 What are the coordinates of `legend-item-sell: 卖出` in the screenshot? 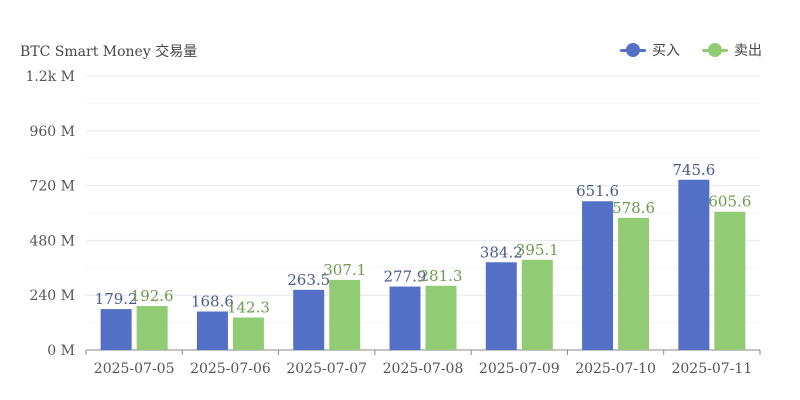 It's located at (732, 50).